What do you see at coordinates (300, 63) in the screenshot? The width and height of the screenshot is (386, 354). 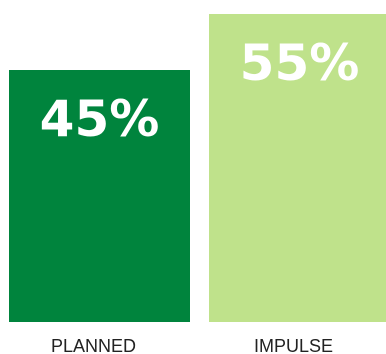 I see `bar-value-label-impulse: 55%` at bounding box center [300, 63].